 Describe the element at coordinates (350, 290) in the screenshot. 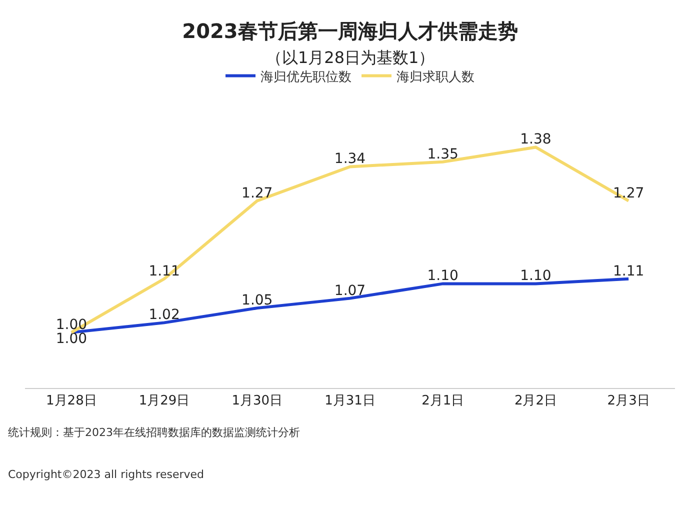

I see `data-label: 1.07` at that location.